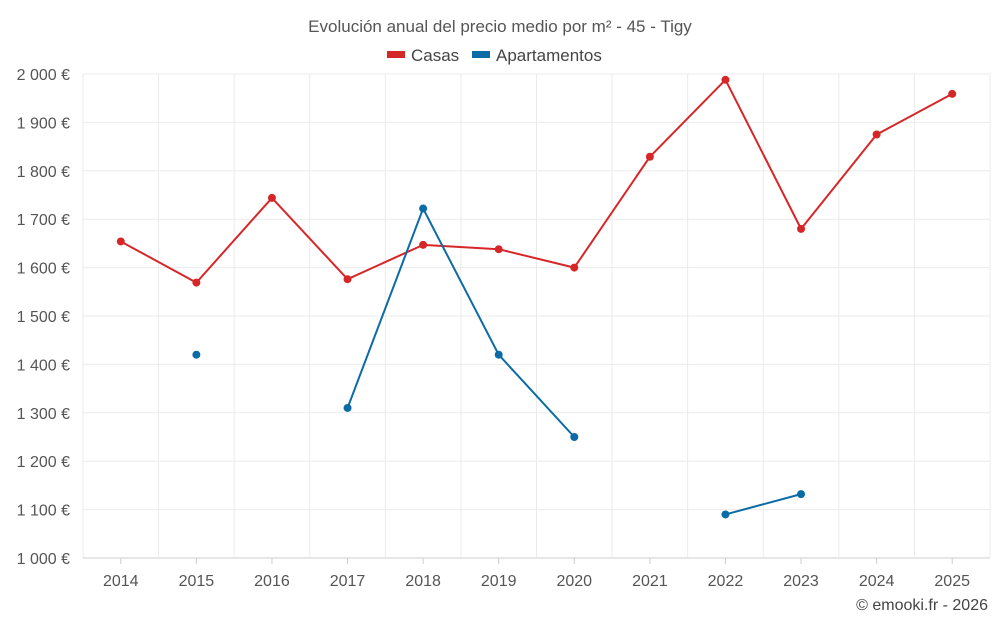 The height and width of the screenshot is (625, 1000). I want to click on x-tick-label: 2014, so click(121, 581).